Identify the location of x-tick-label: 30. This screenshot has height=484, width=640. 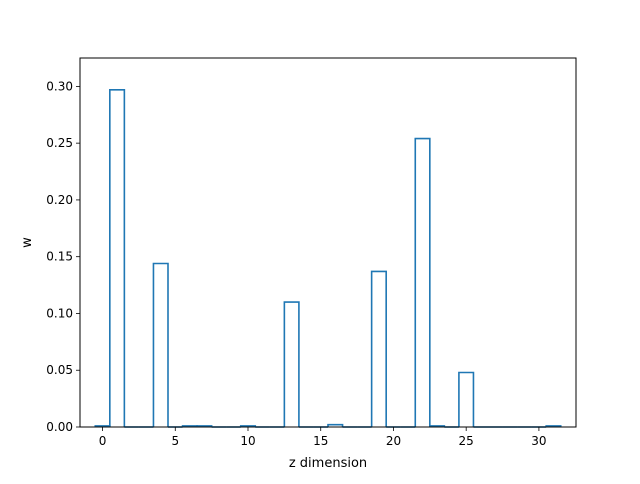
(538, 441).